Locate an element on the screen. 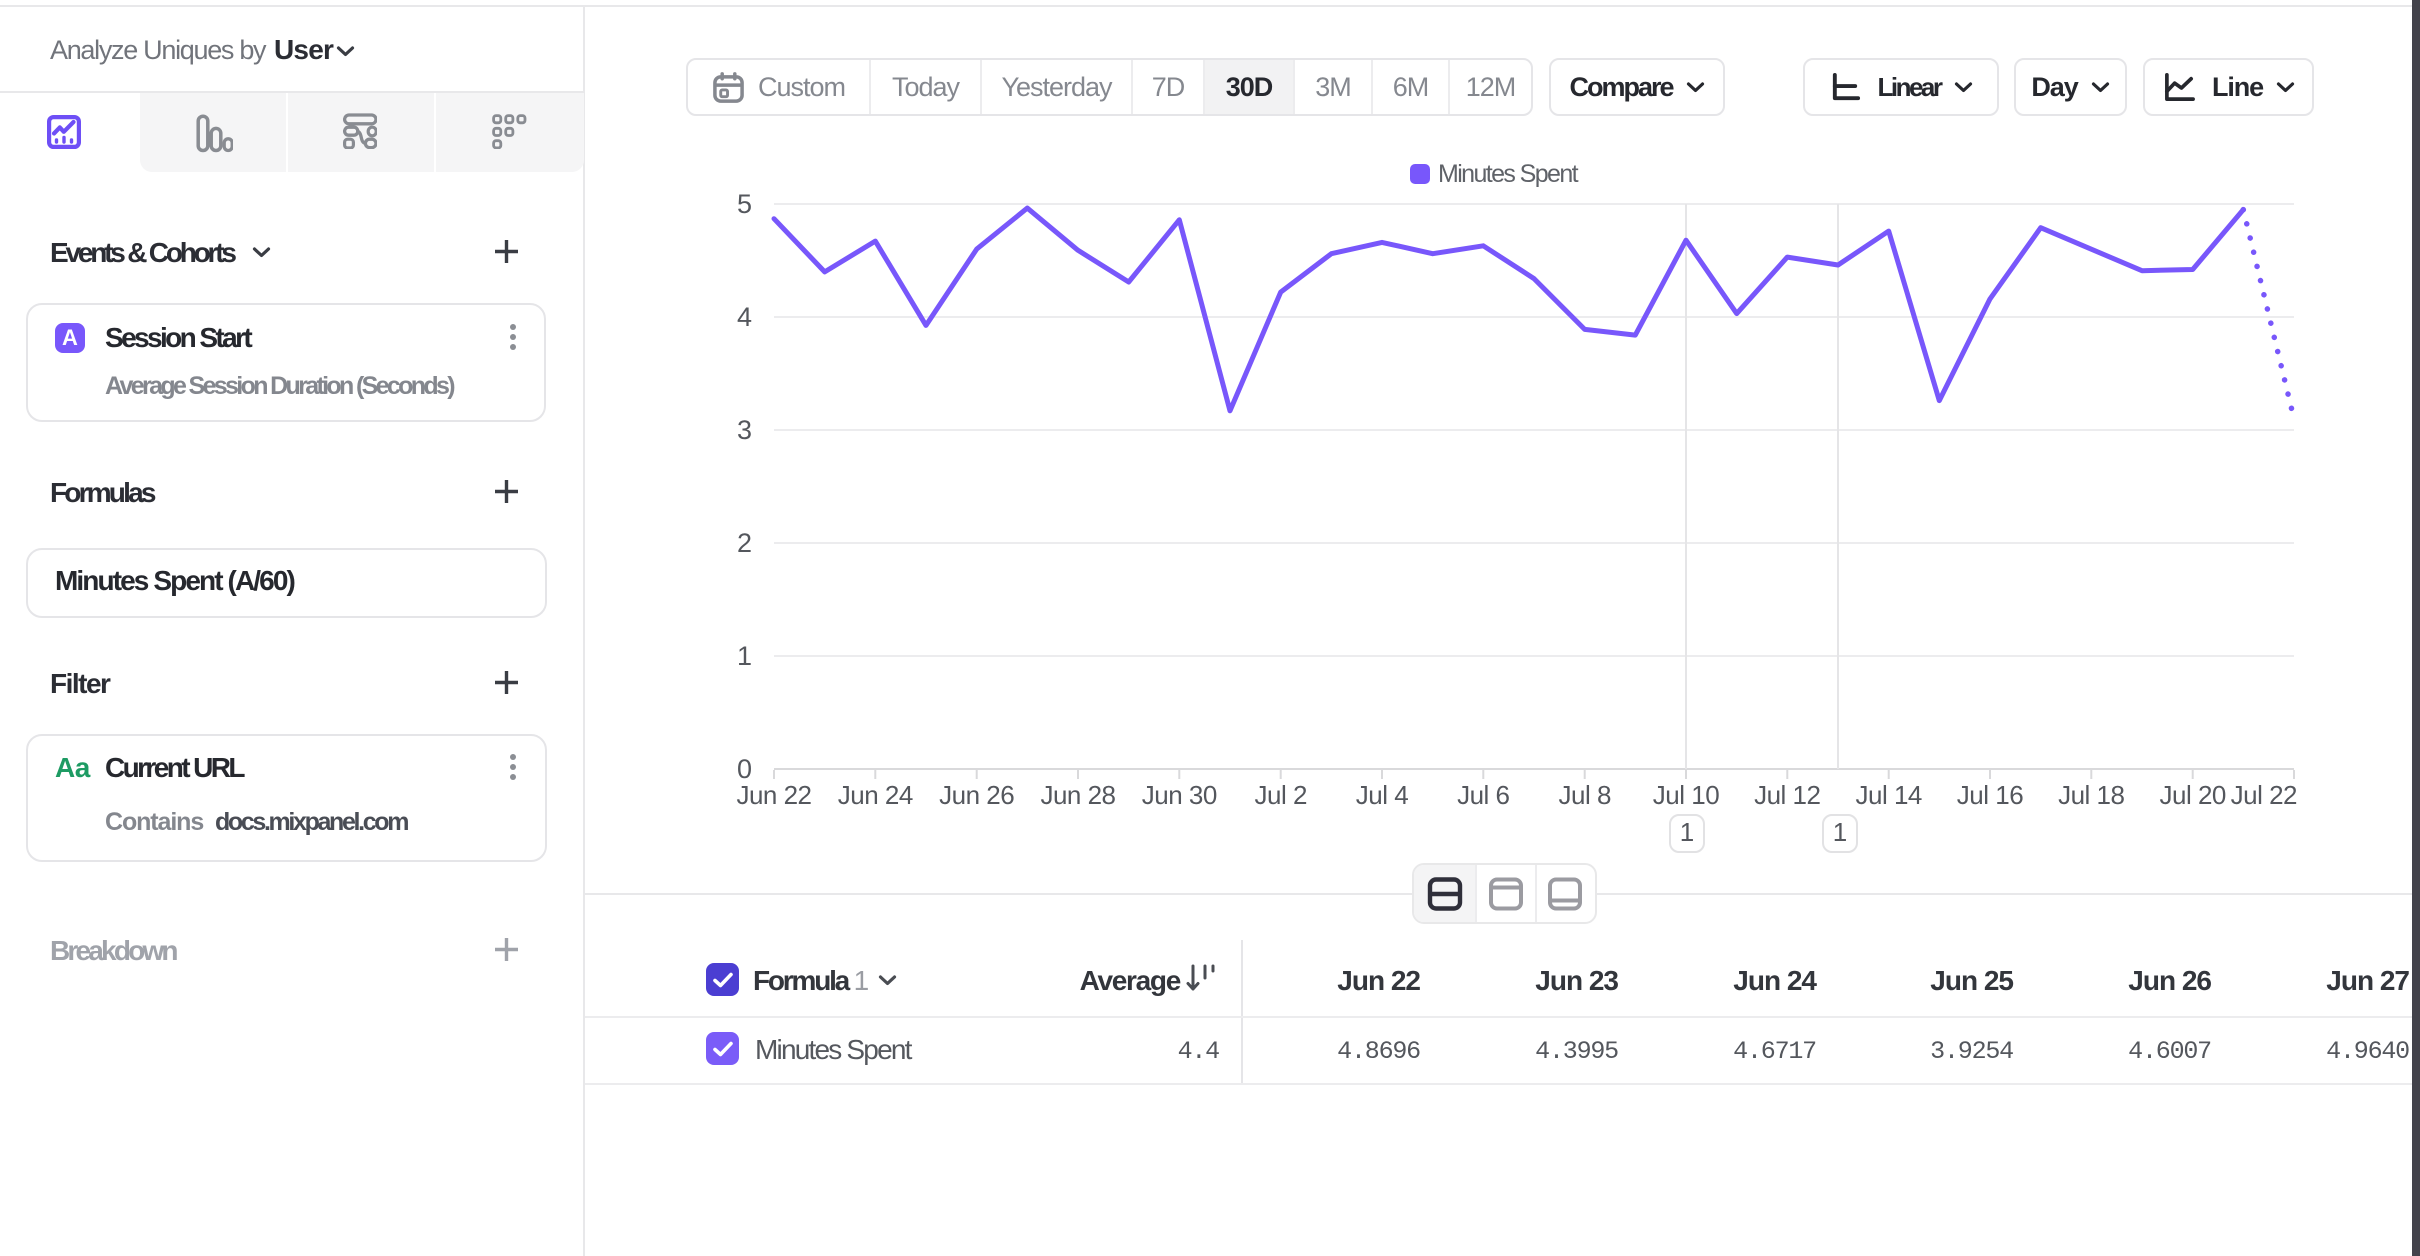 This screenshot has height=1256, width=2420. svg-text: Jun 30 is located at coordinates (1179, 795).